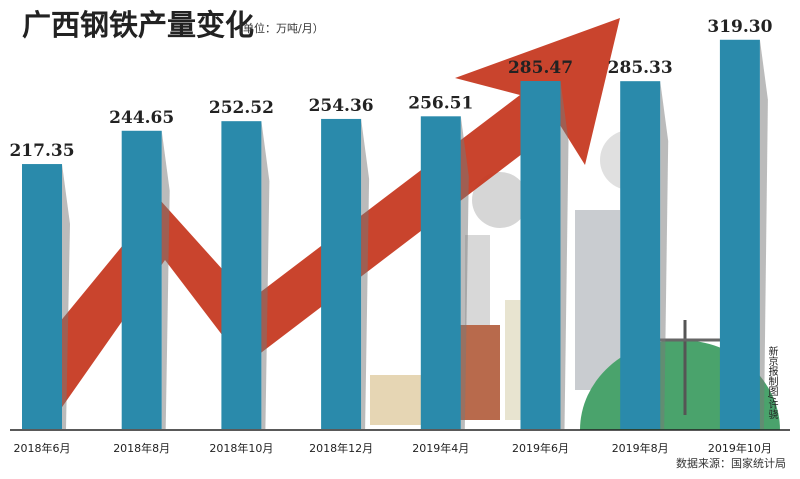  Describe the element at coordinates (341, 448) in the screenshot. I see `x-tick-label: 2018年12月` at that location.